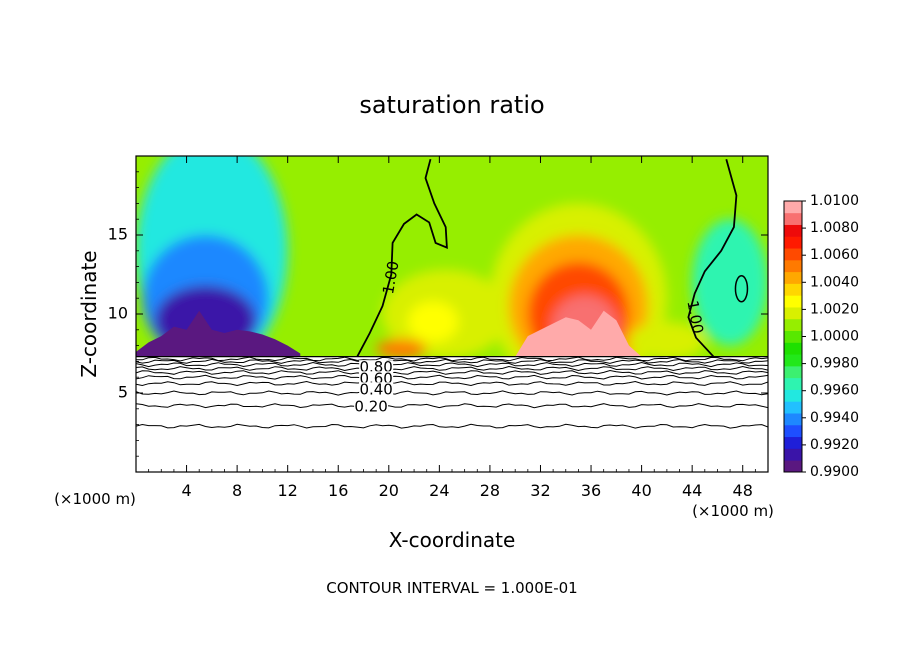 This screenshot has height=654, width=904. What do you see at coordinates (288, 490) in the screenshot?
I see `x-tick-label-12: 12` at bounding box center [288, 490].